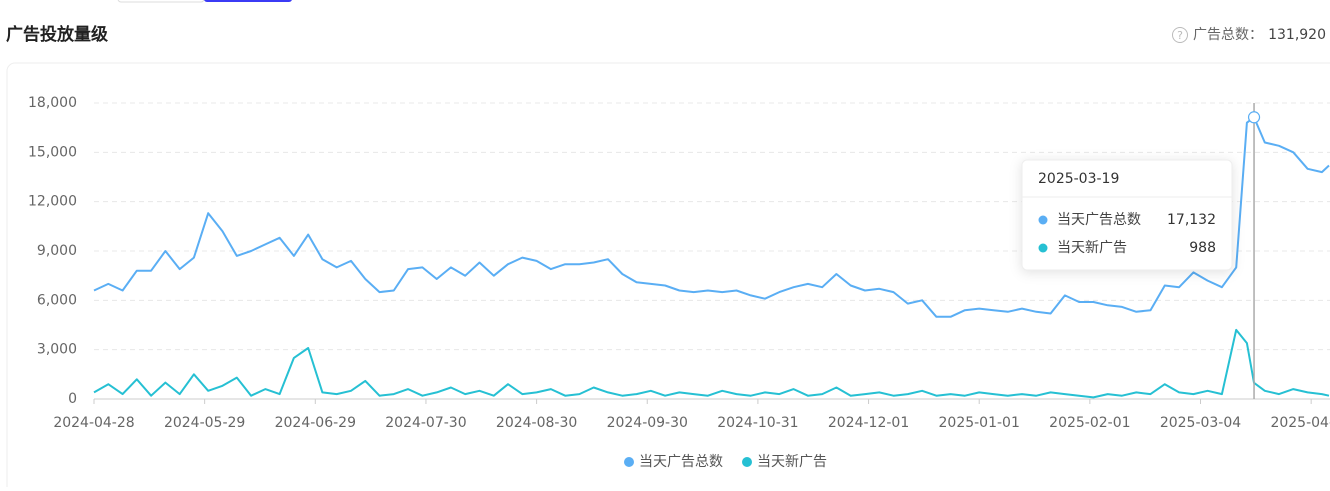 This screenshot has height=491, width=1330. I want to click on tab-button, so click(161, 1).